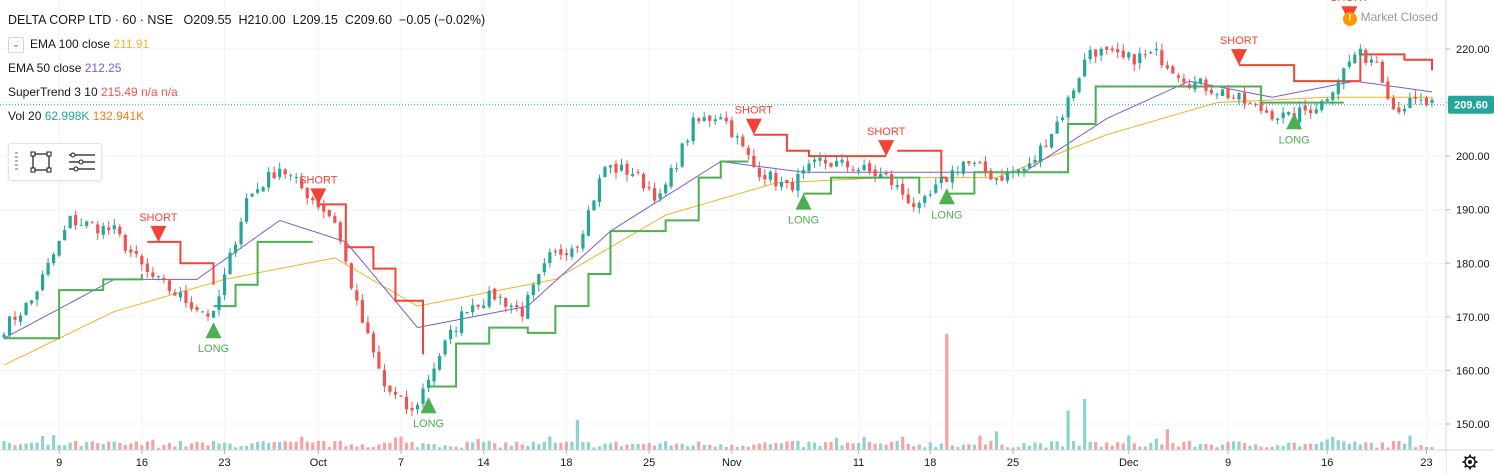  What do you see at coordinates (1327, 463) in the screenshot?
I see `time-tick-label: 16` at bounding box center [1327, 463].